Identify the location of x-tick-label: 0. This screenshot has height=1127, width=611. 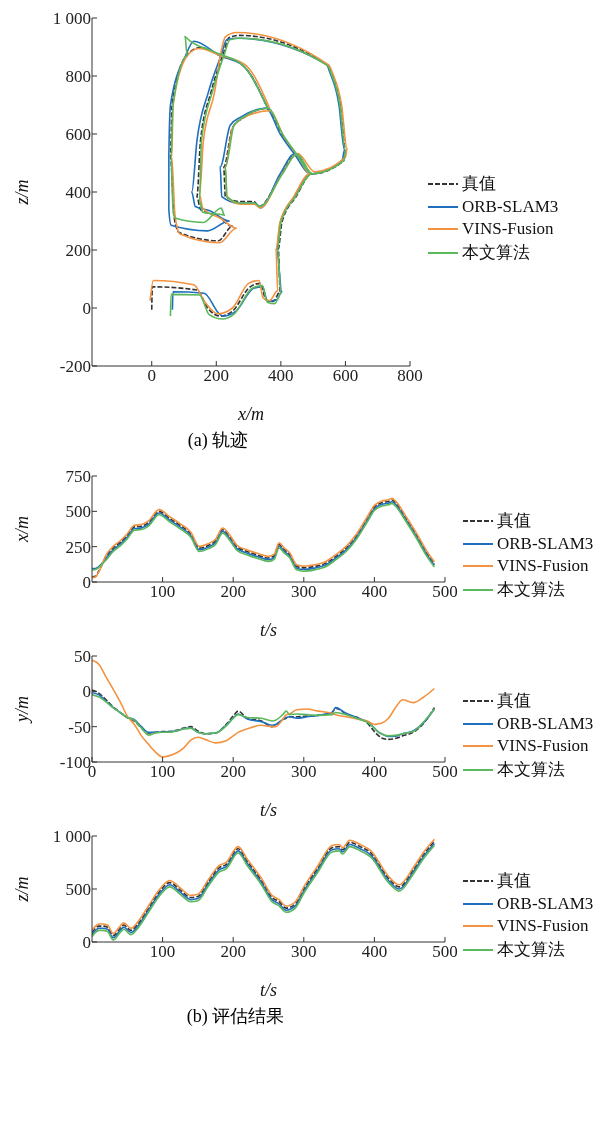
(151, 376).